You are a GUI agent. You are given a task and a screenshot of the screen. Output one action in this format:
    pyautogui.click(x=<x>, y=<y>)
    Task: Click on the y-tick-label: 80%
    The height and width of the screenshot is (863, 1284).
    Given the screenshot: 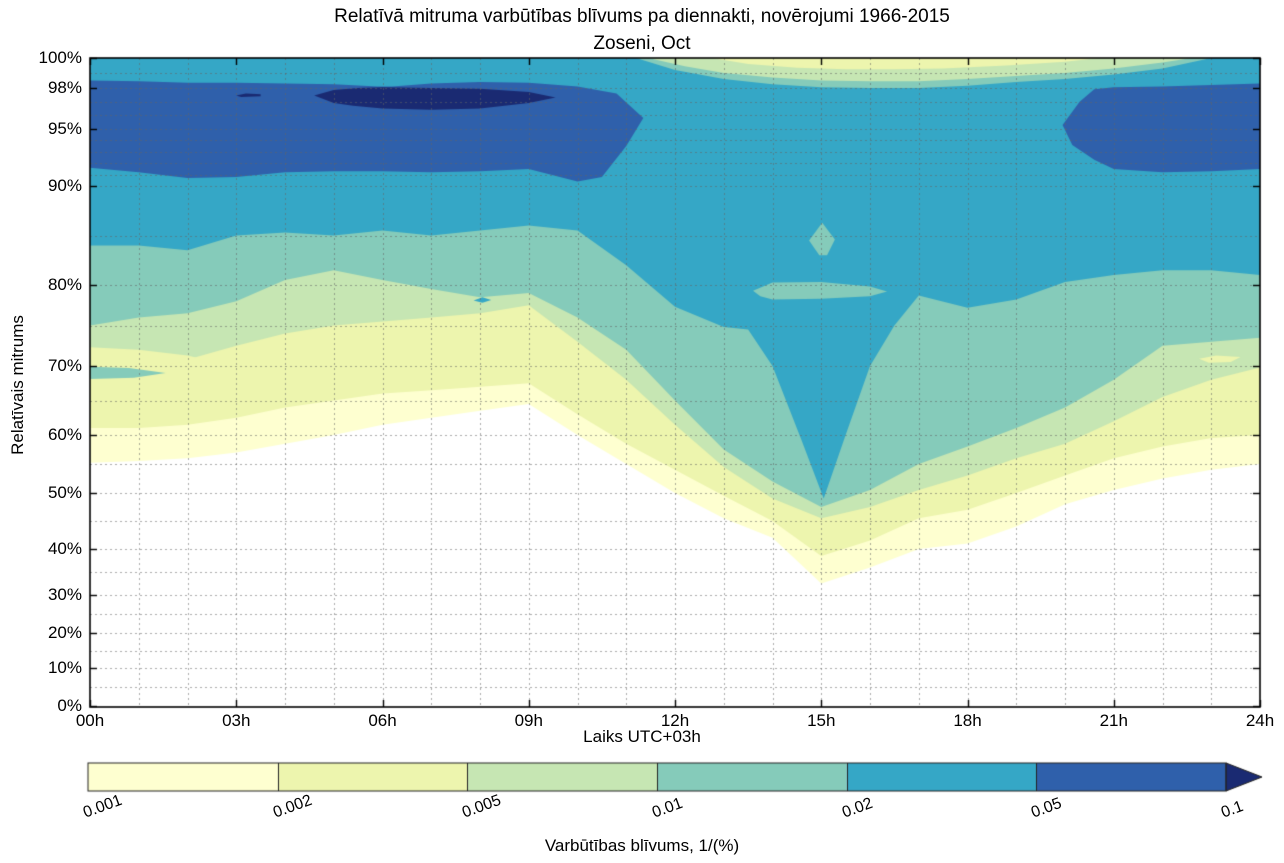 What is the action you would take?
    pyautogui.click(x=64, y=284)
    